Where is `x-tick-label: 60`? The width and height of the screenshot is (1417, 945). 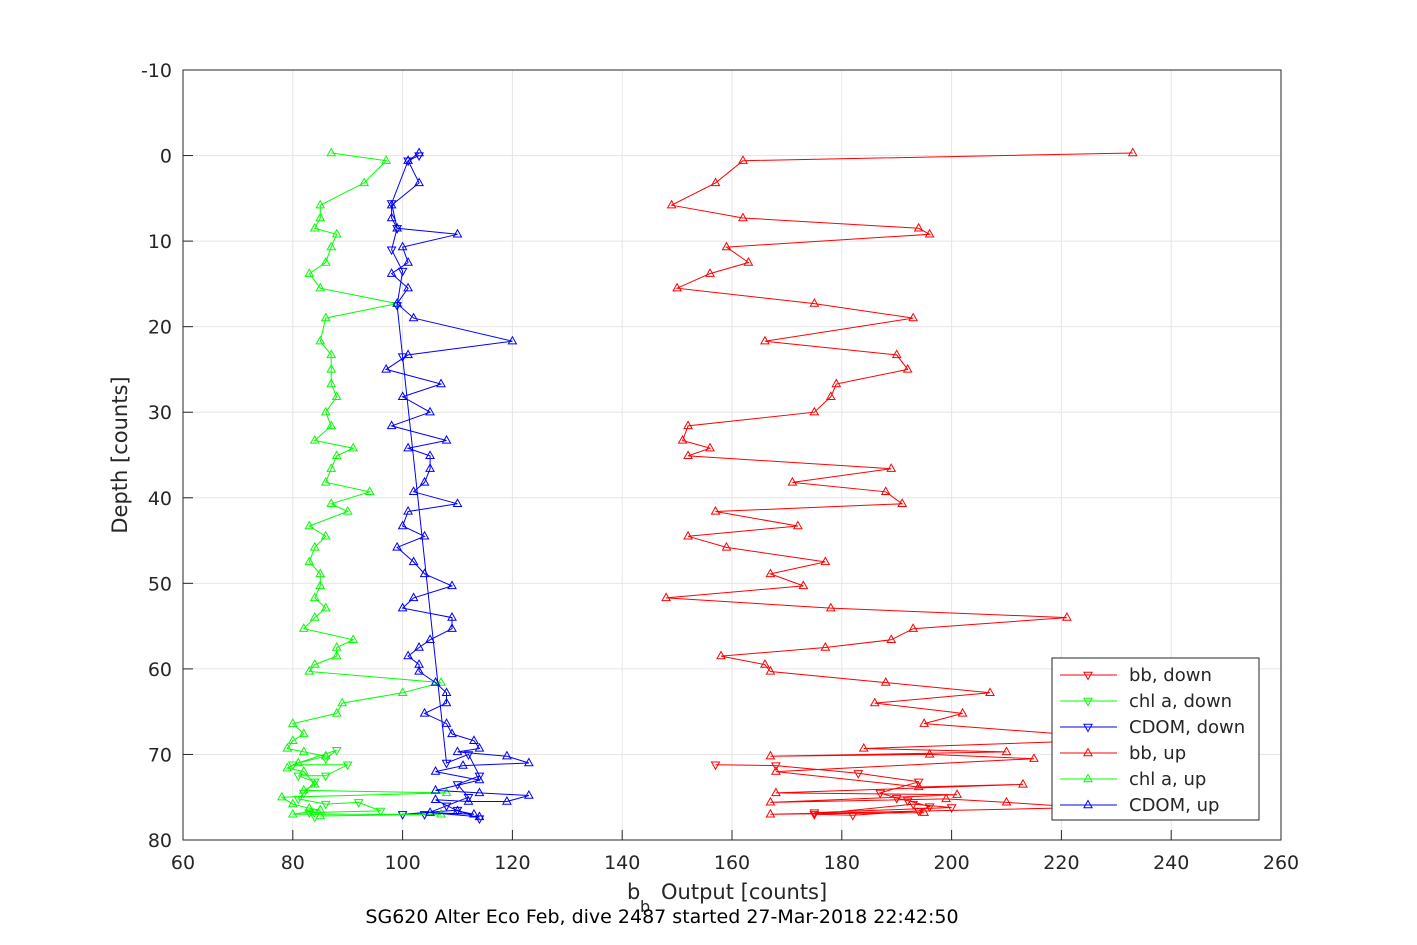
x-tick-label: 60 is located at coordinates (183, 863).